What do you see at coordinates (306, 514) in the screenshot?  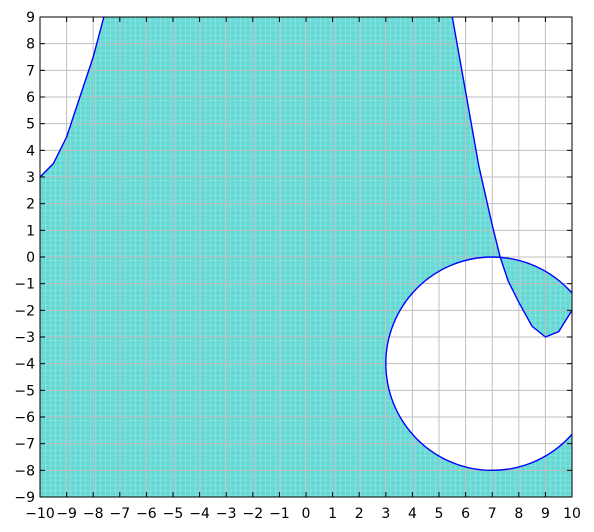 I see `x-tick-label: 0` at bounding box center [306, 514].